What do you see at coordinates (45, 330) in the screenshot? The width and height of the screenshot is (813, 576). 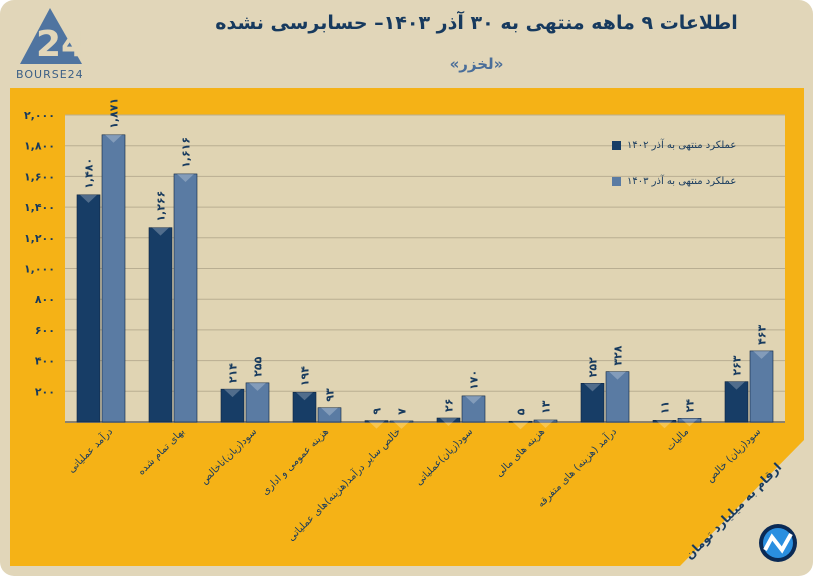 I see `y-tick-label: ۶۰۰` at bounding box center [45, 330].